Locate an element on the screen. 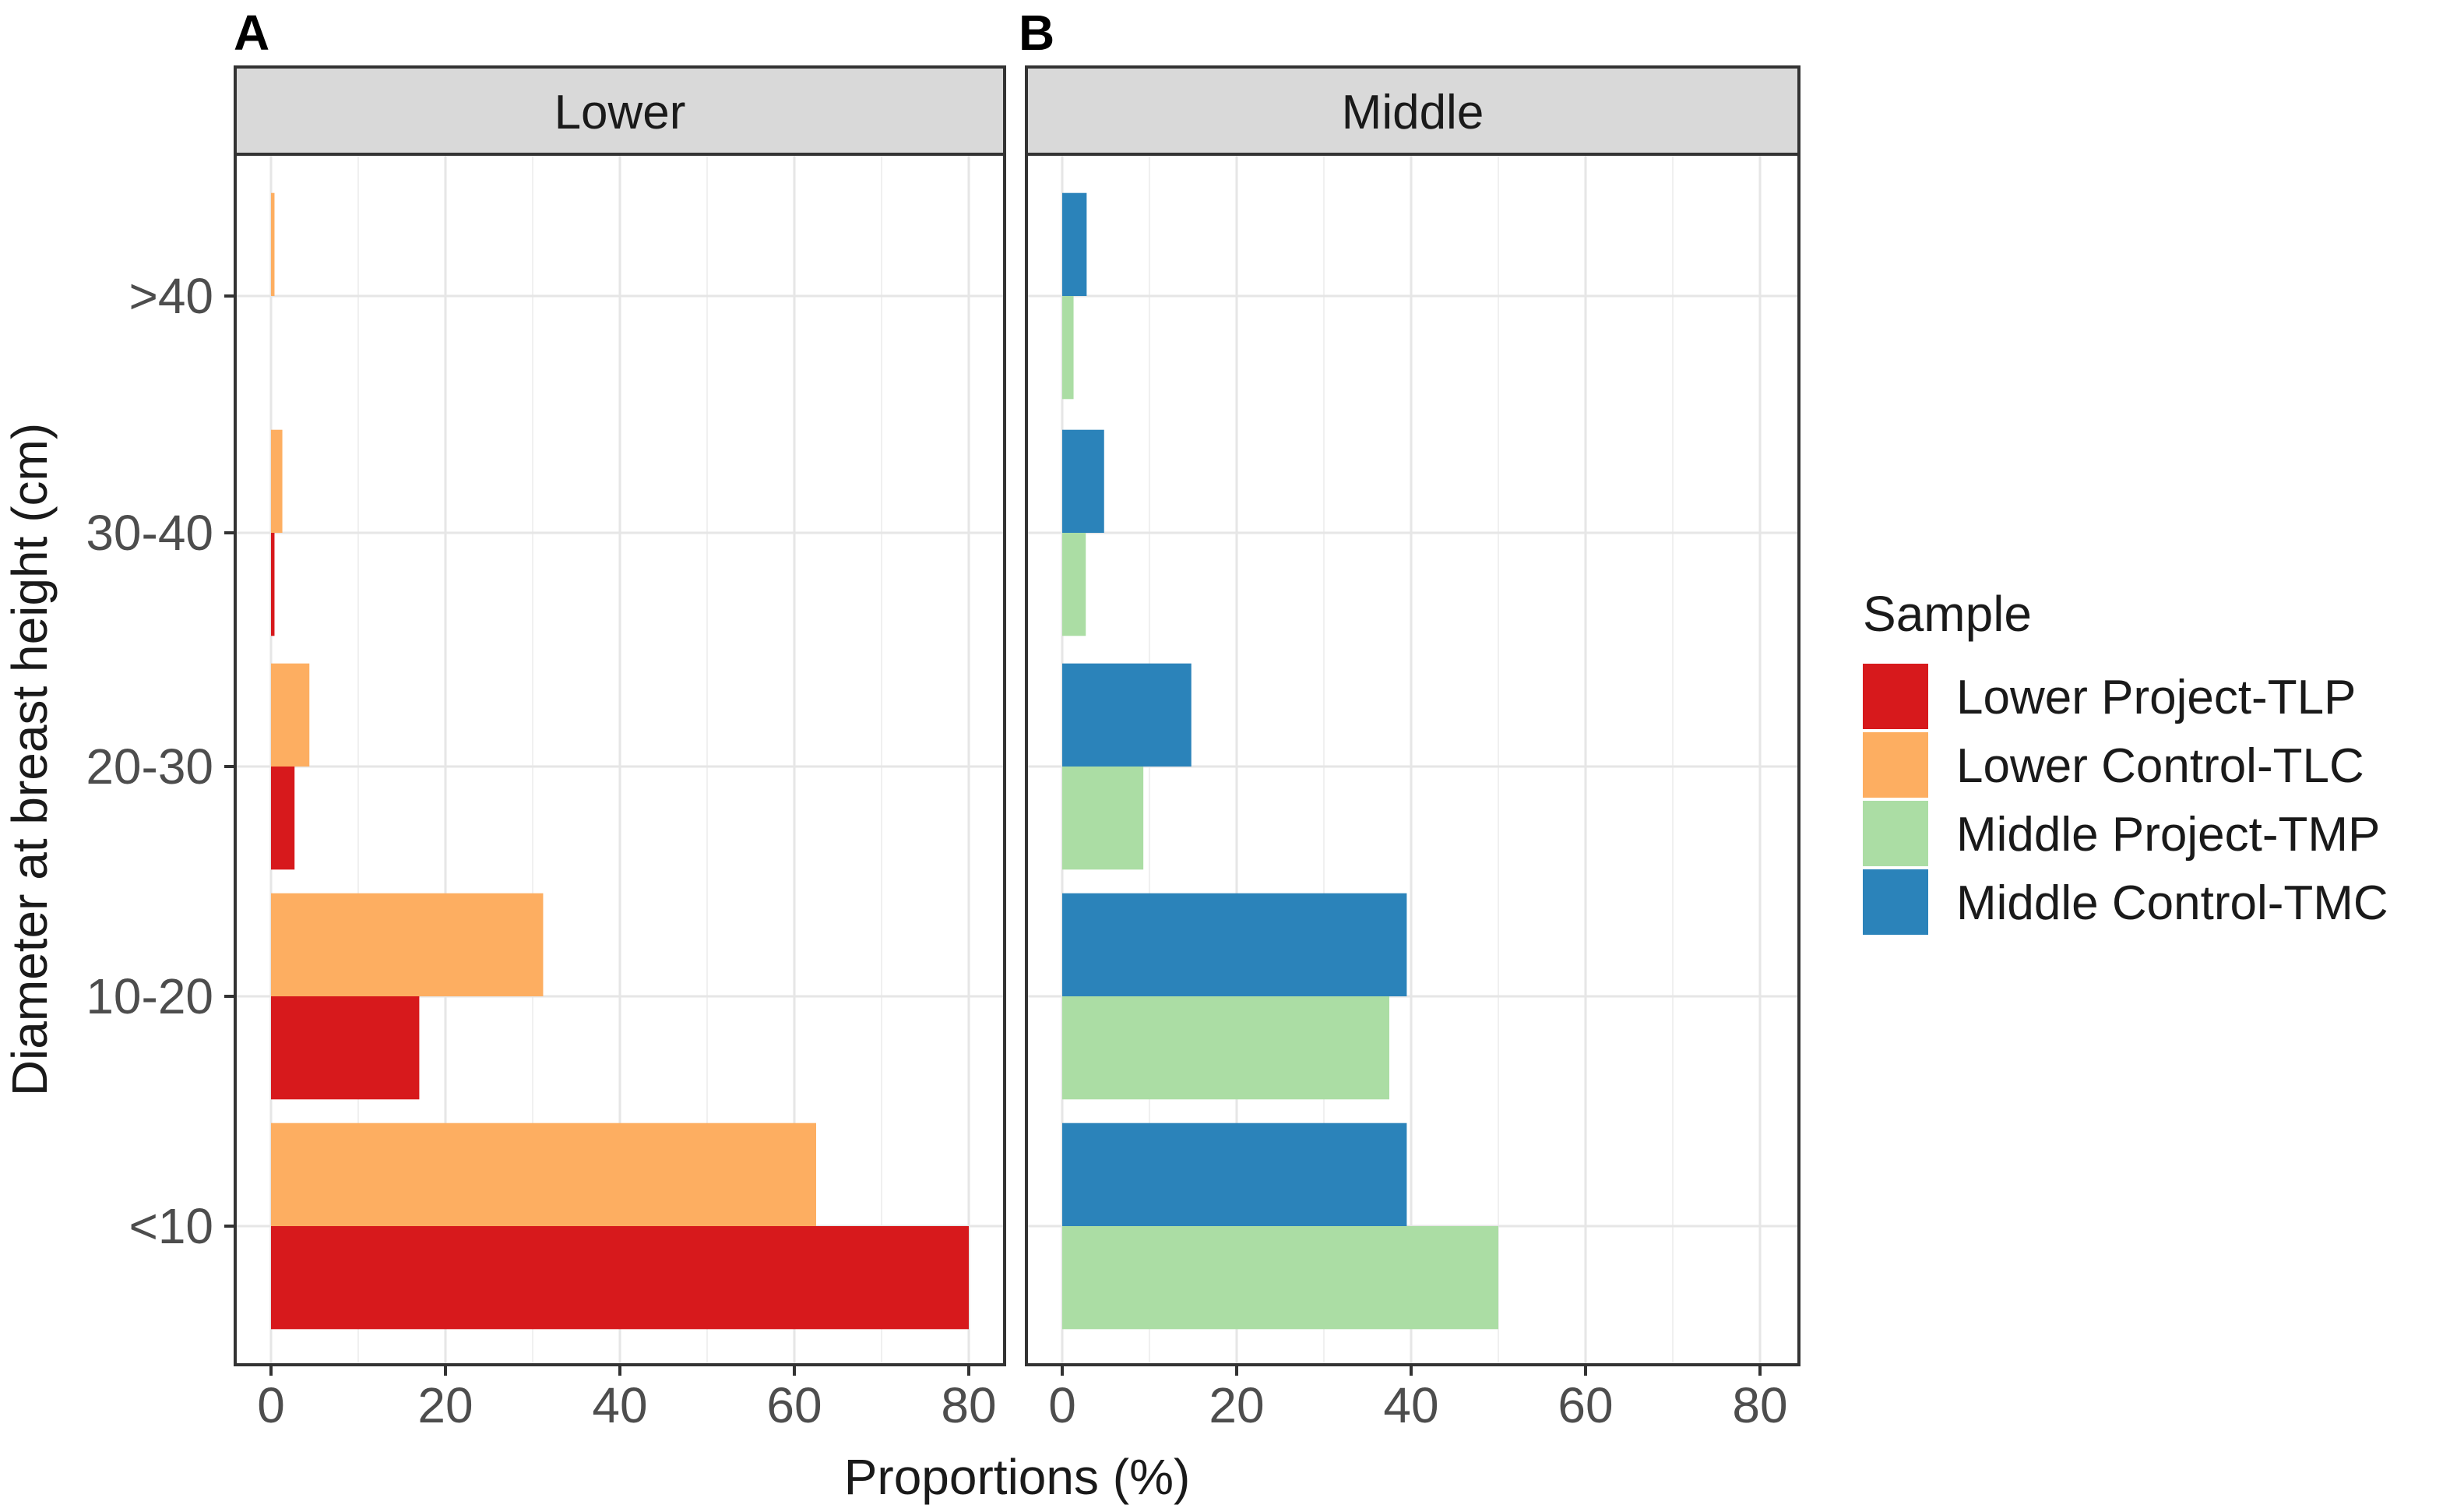 This screenshot has height=1512, width=2464. legend-title: Sample is located at coordinates (1947, 614).